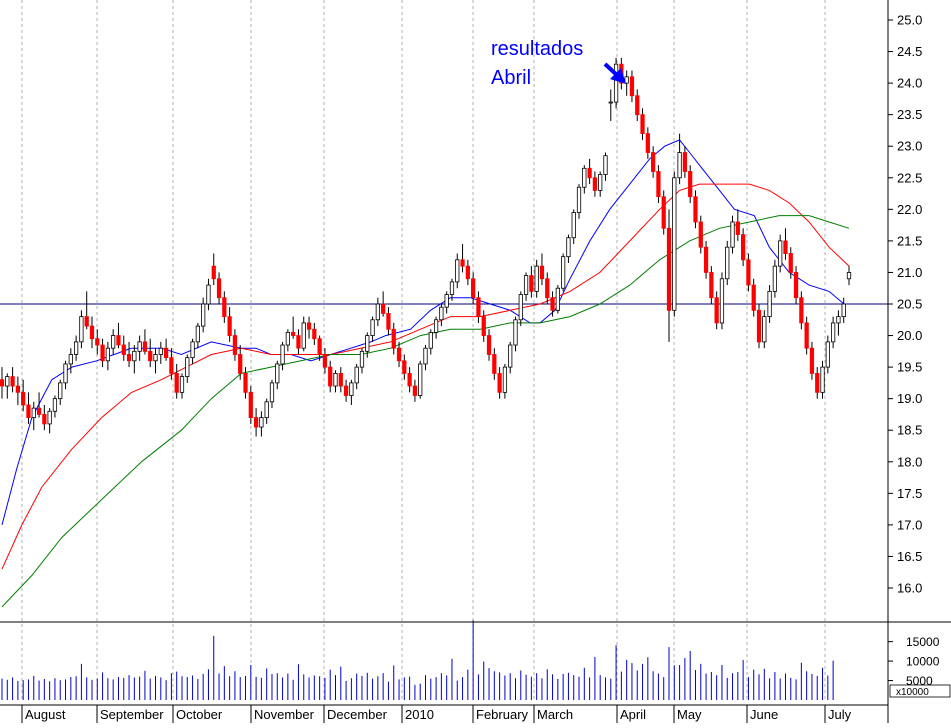  Describe the element at coordinates (909, 493) in the screenshot. I see `price-tick-label: 17.5` at that location.